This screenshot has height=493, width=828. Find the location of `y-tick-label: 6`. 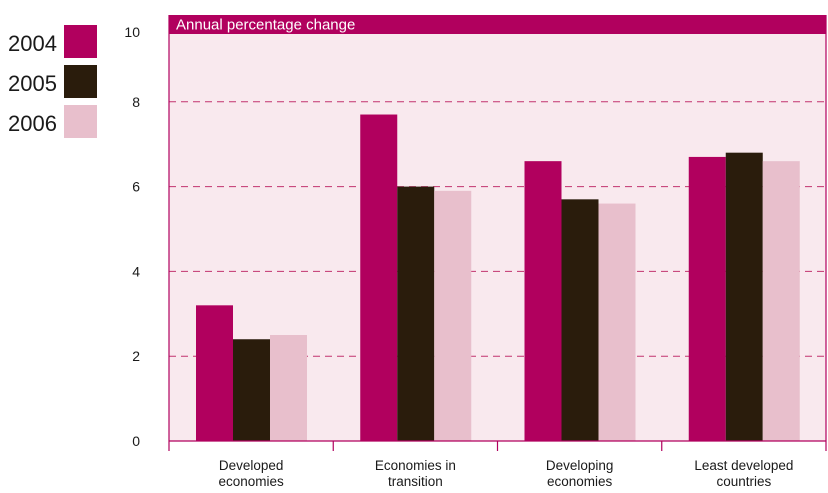

y-tick-label: 6 is located at coordinates (136, 187).